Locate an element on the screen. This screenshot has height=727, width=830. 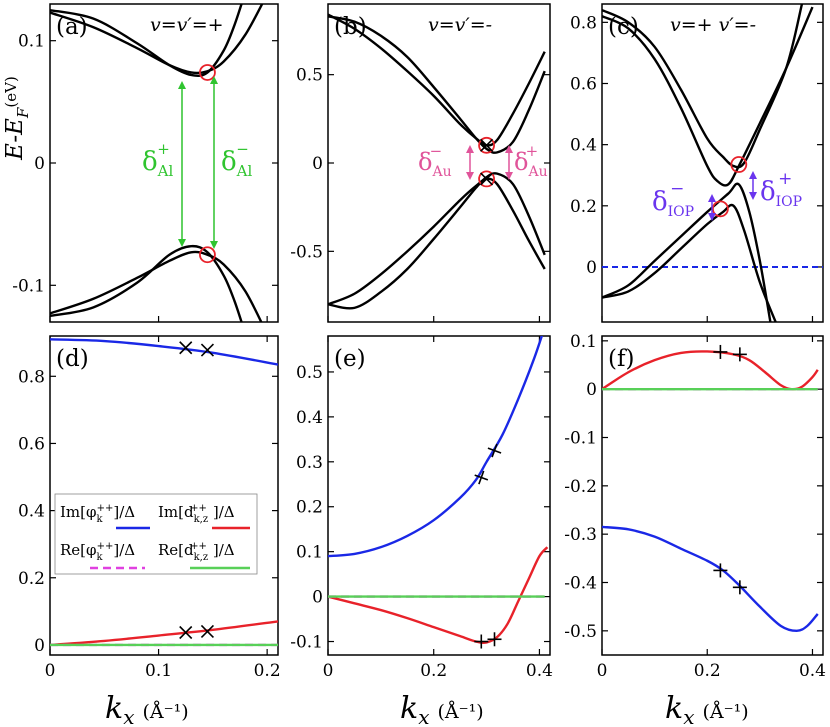
svg-text:δAl−: δAl − is located at coordinates (236, 160).